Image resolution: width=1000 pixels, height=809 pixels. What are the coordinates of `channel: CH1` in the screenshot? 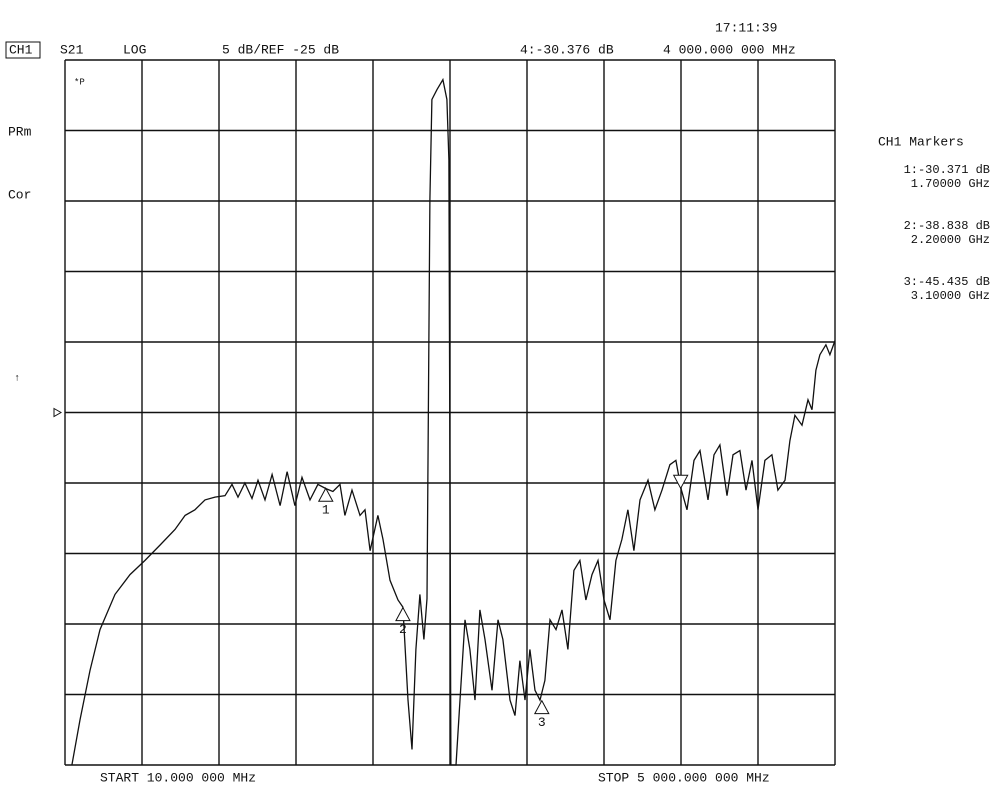 It's located at (21, 49).